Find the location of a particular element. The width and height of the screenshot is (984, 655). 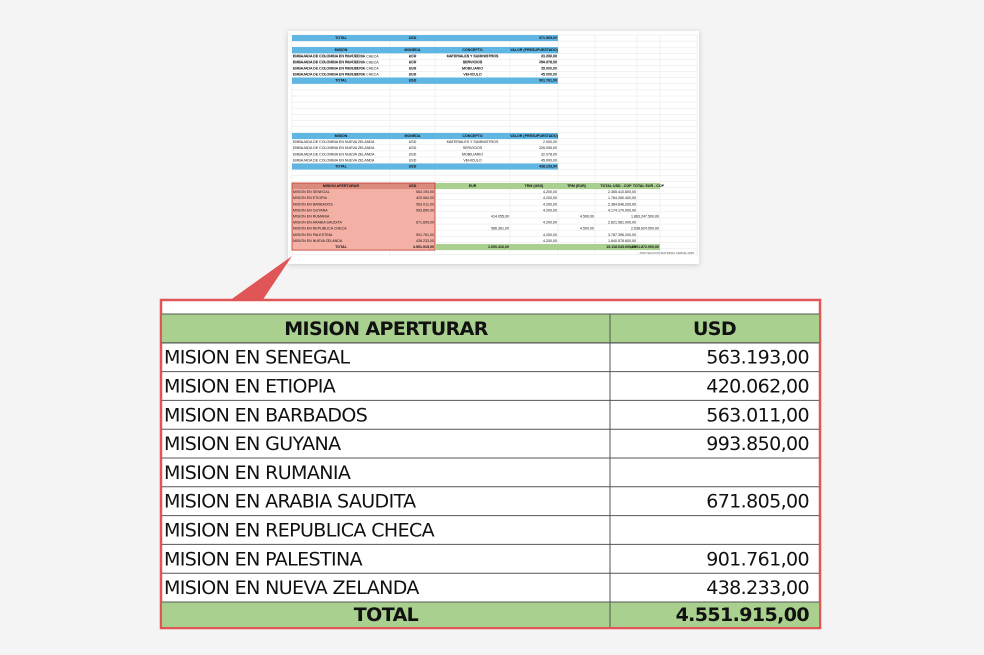

usd-value: 438.233,00 is located at coordinates (757, 588).